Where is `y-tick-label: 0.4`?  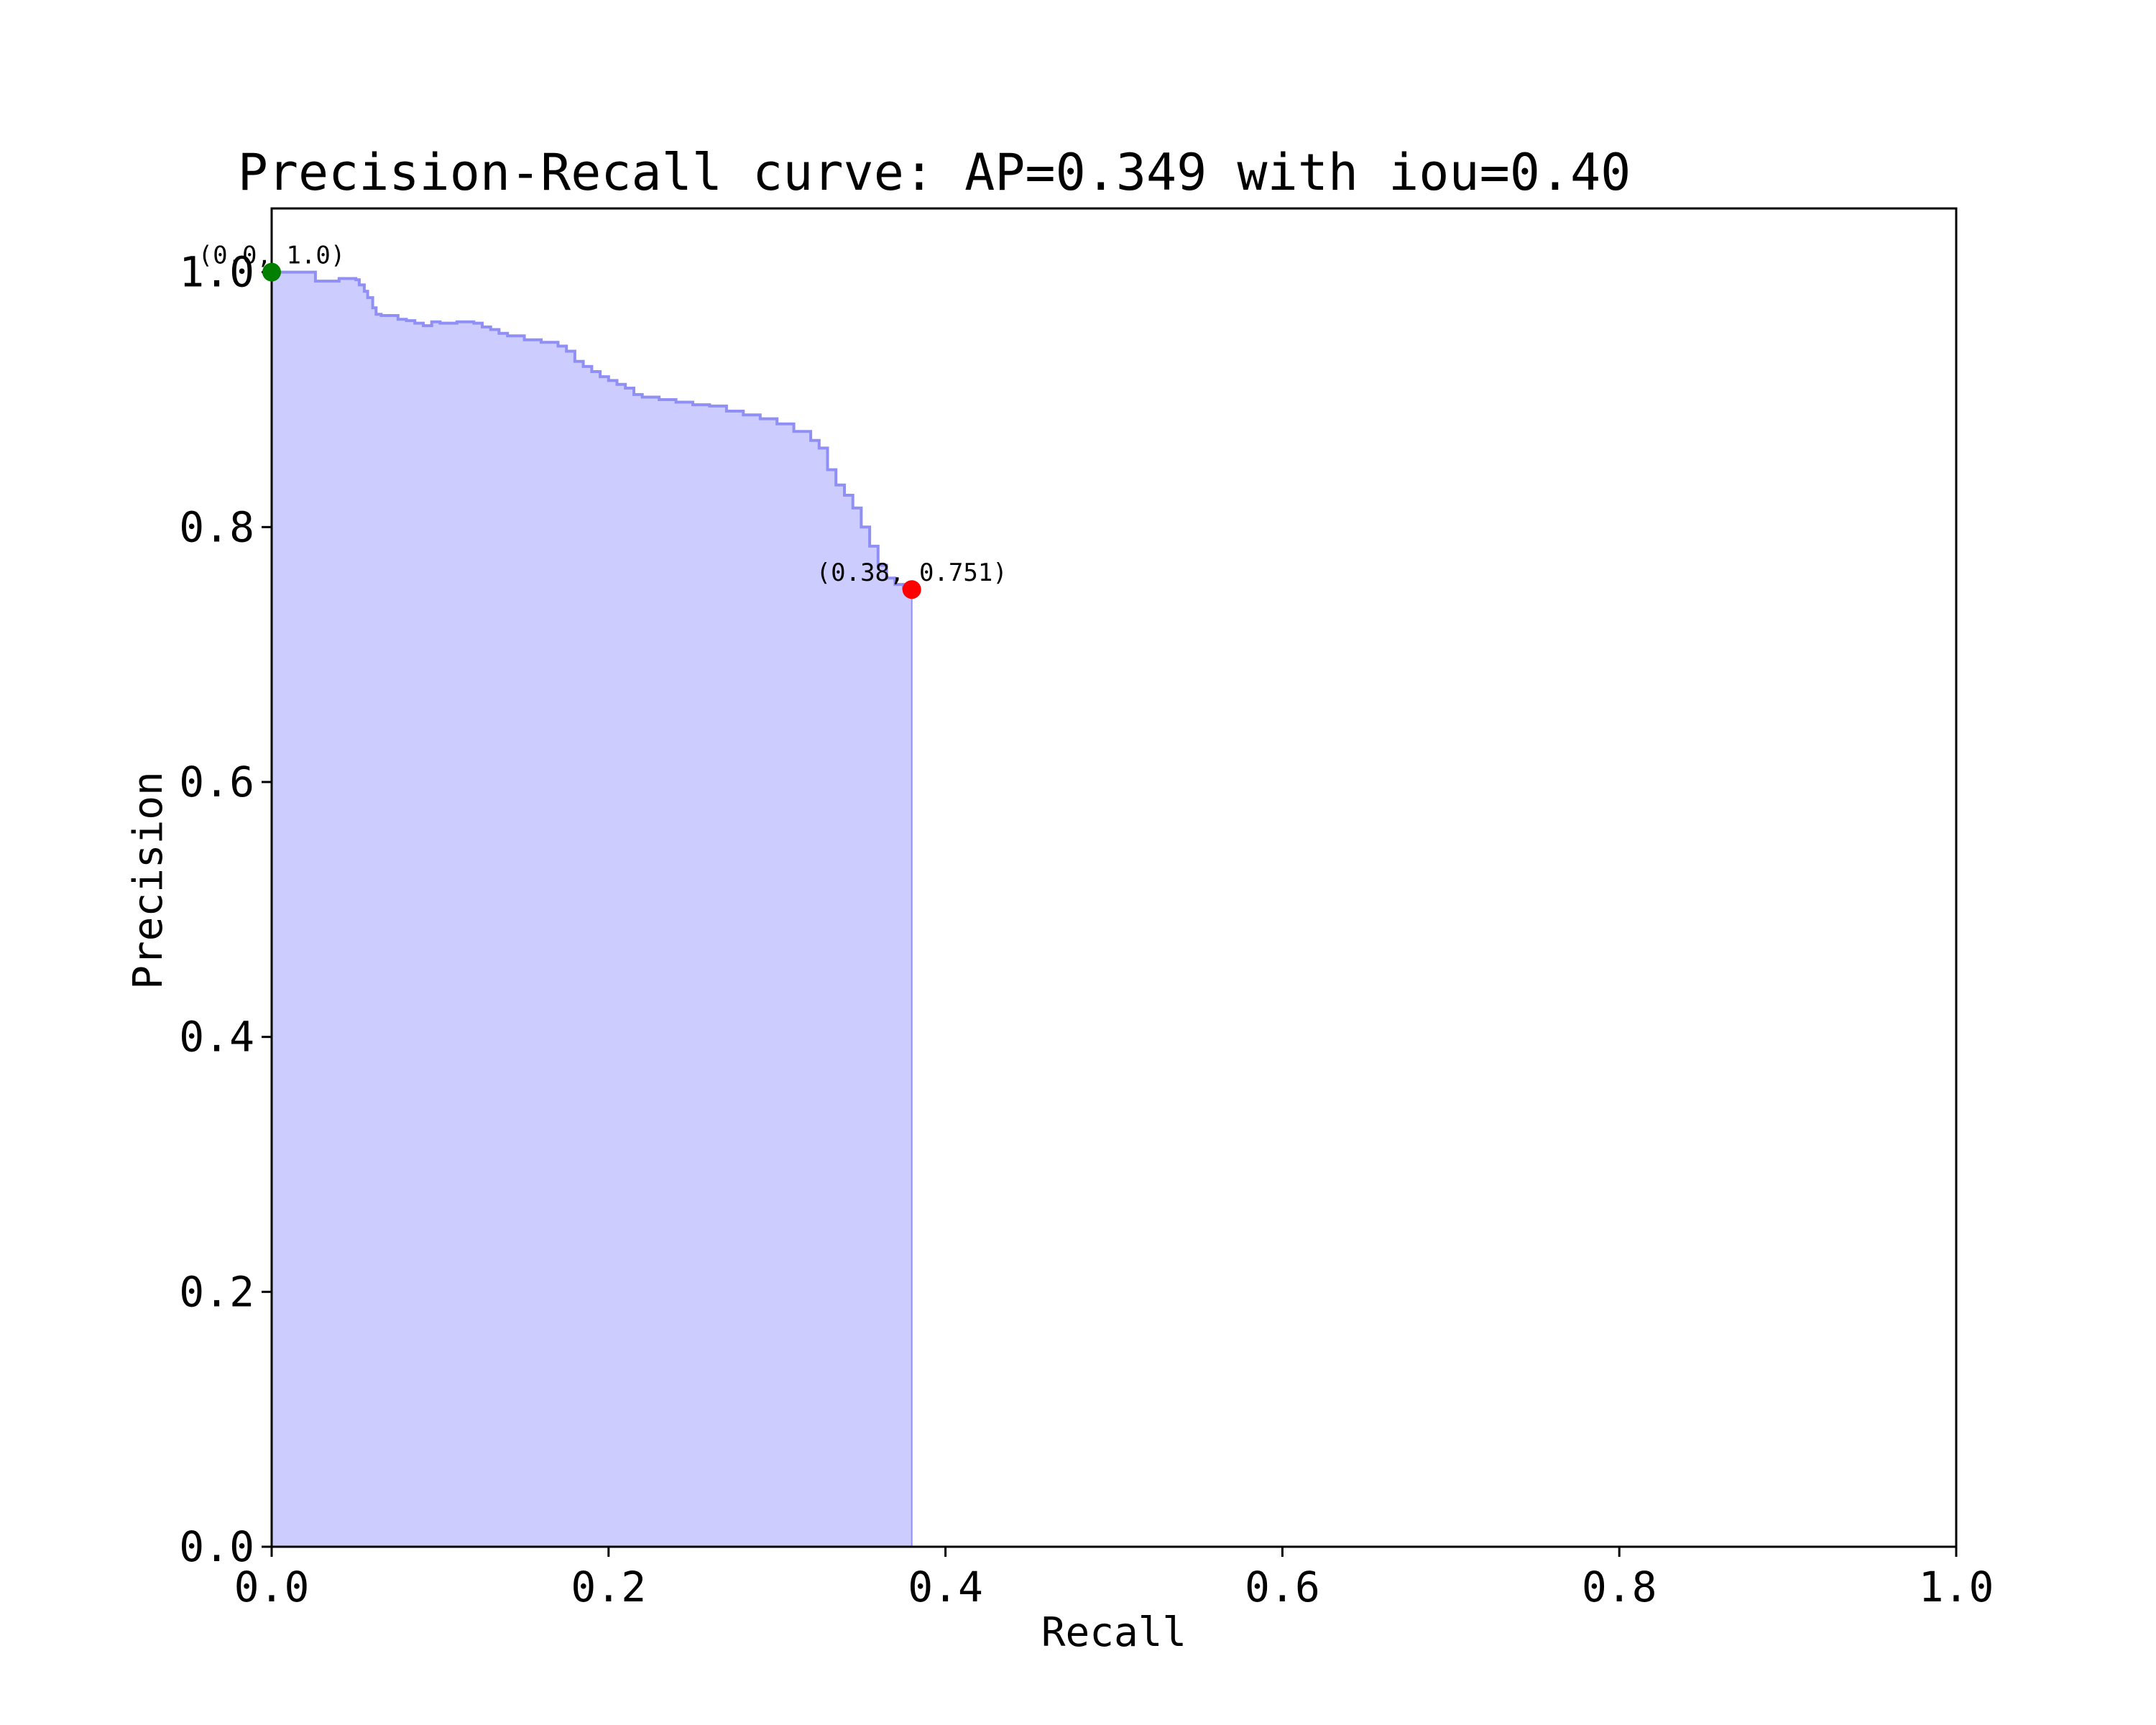
y-tick-label: 0.4 is located at coordinates (216, 1037).